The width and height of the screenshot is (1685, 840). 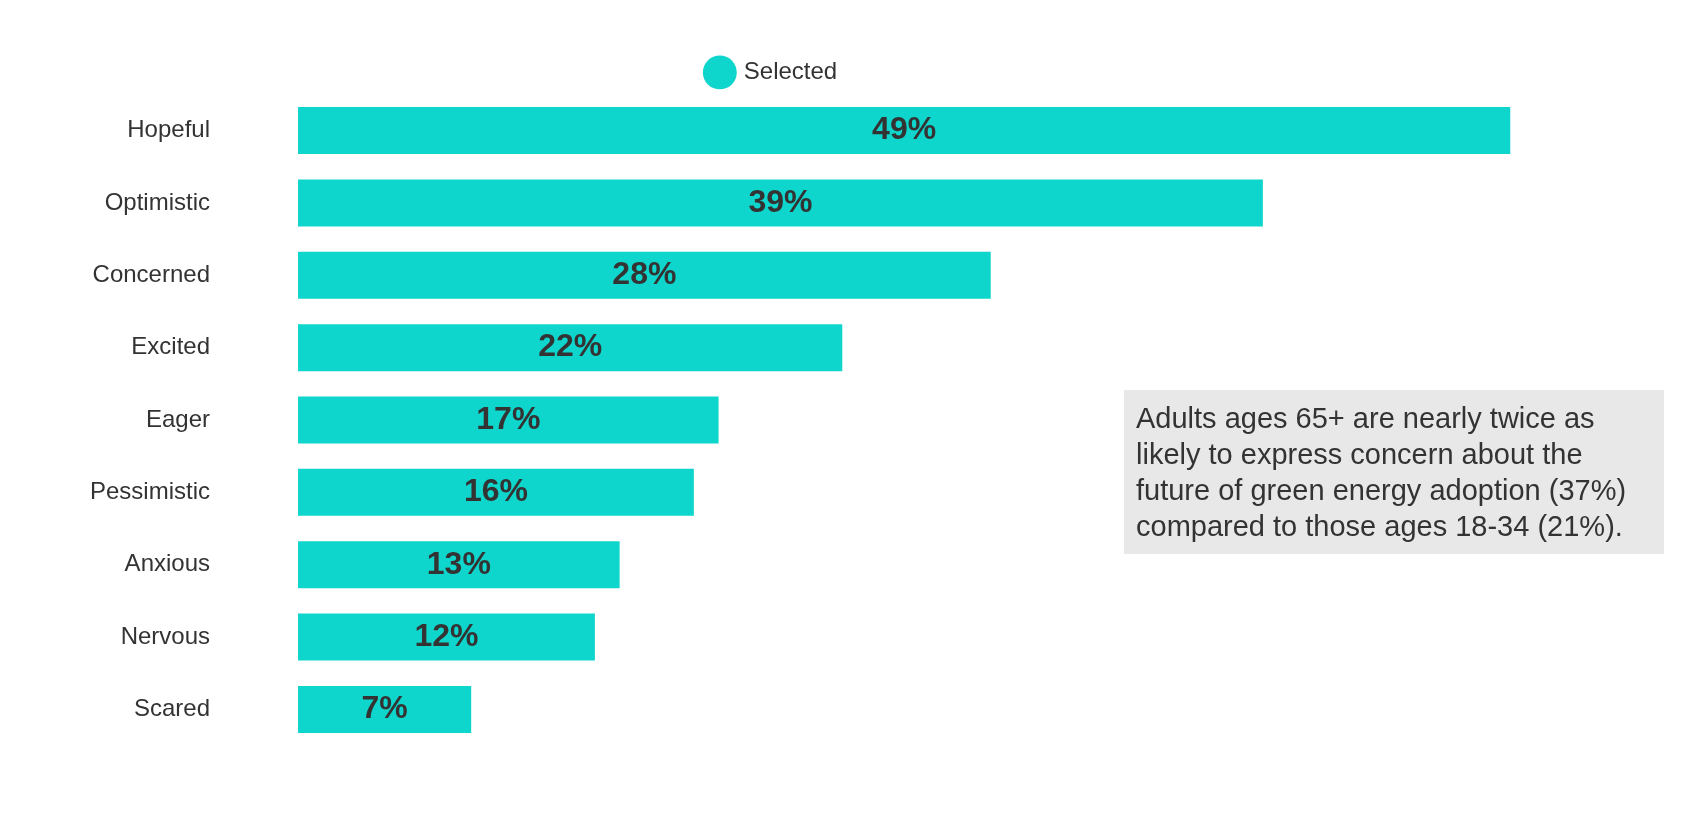 What do you see at coordinates (165, 635) in the screenshot?
I see `y-tick-label: Nervous` at bounding box center [165, 635].